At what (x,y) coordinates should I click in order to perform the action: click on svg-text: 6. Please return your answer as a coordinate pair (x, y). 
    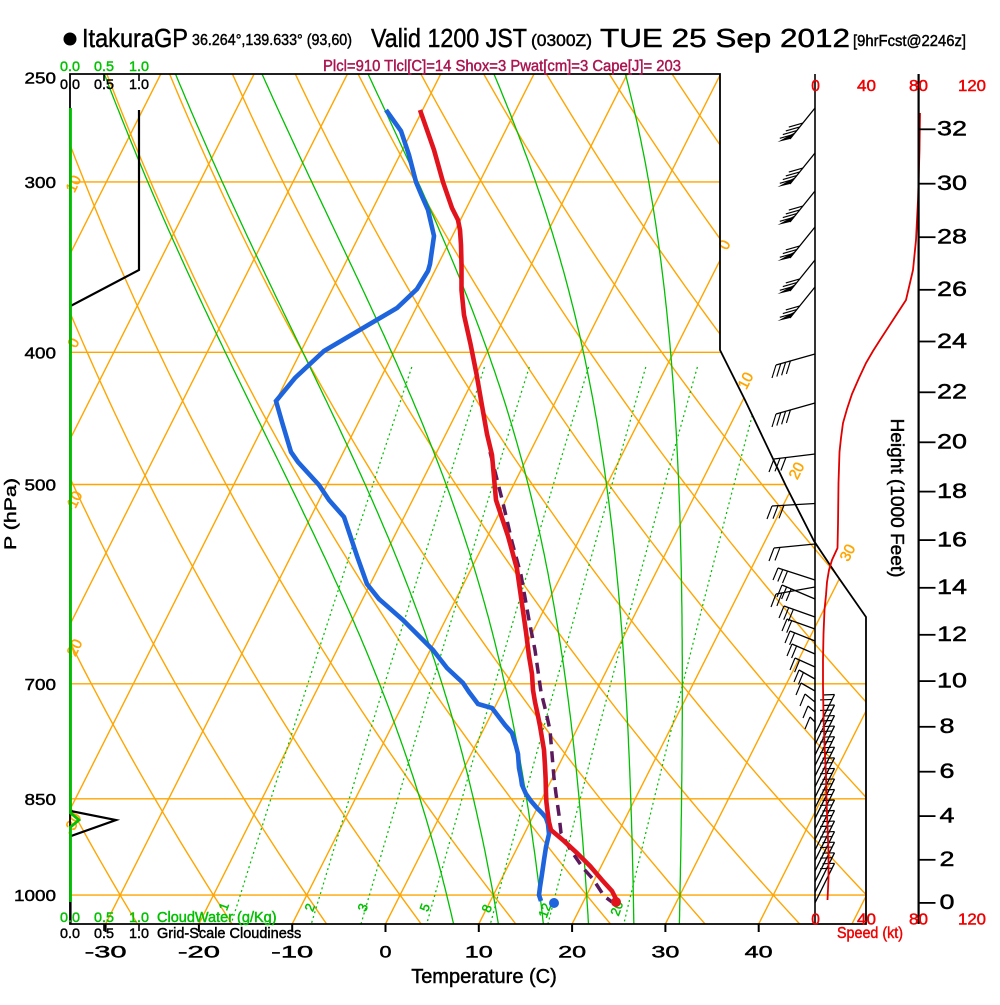
    Looking at the image, I should click on (947, 771).